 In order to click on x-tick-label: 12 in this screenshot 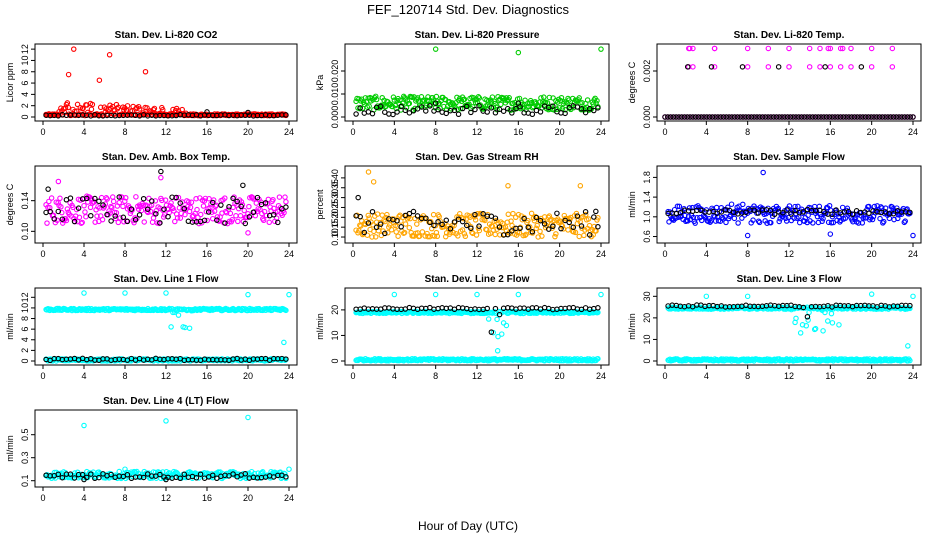, I will do `click(789, 254)`.